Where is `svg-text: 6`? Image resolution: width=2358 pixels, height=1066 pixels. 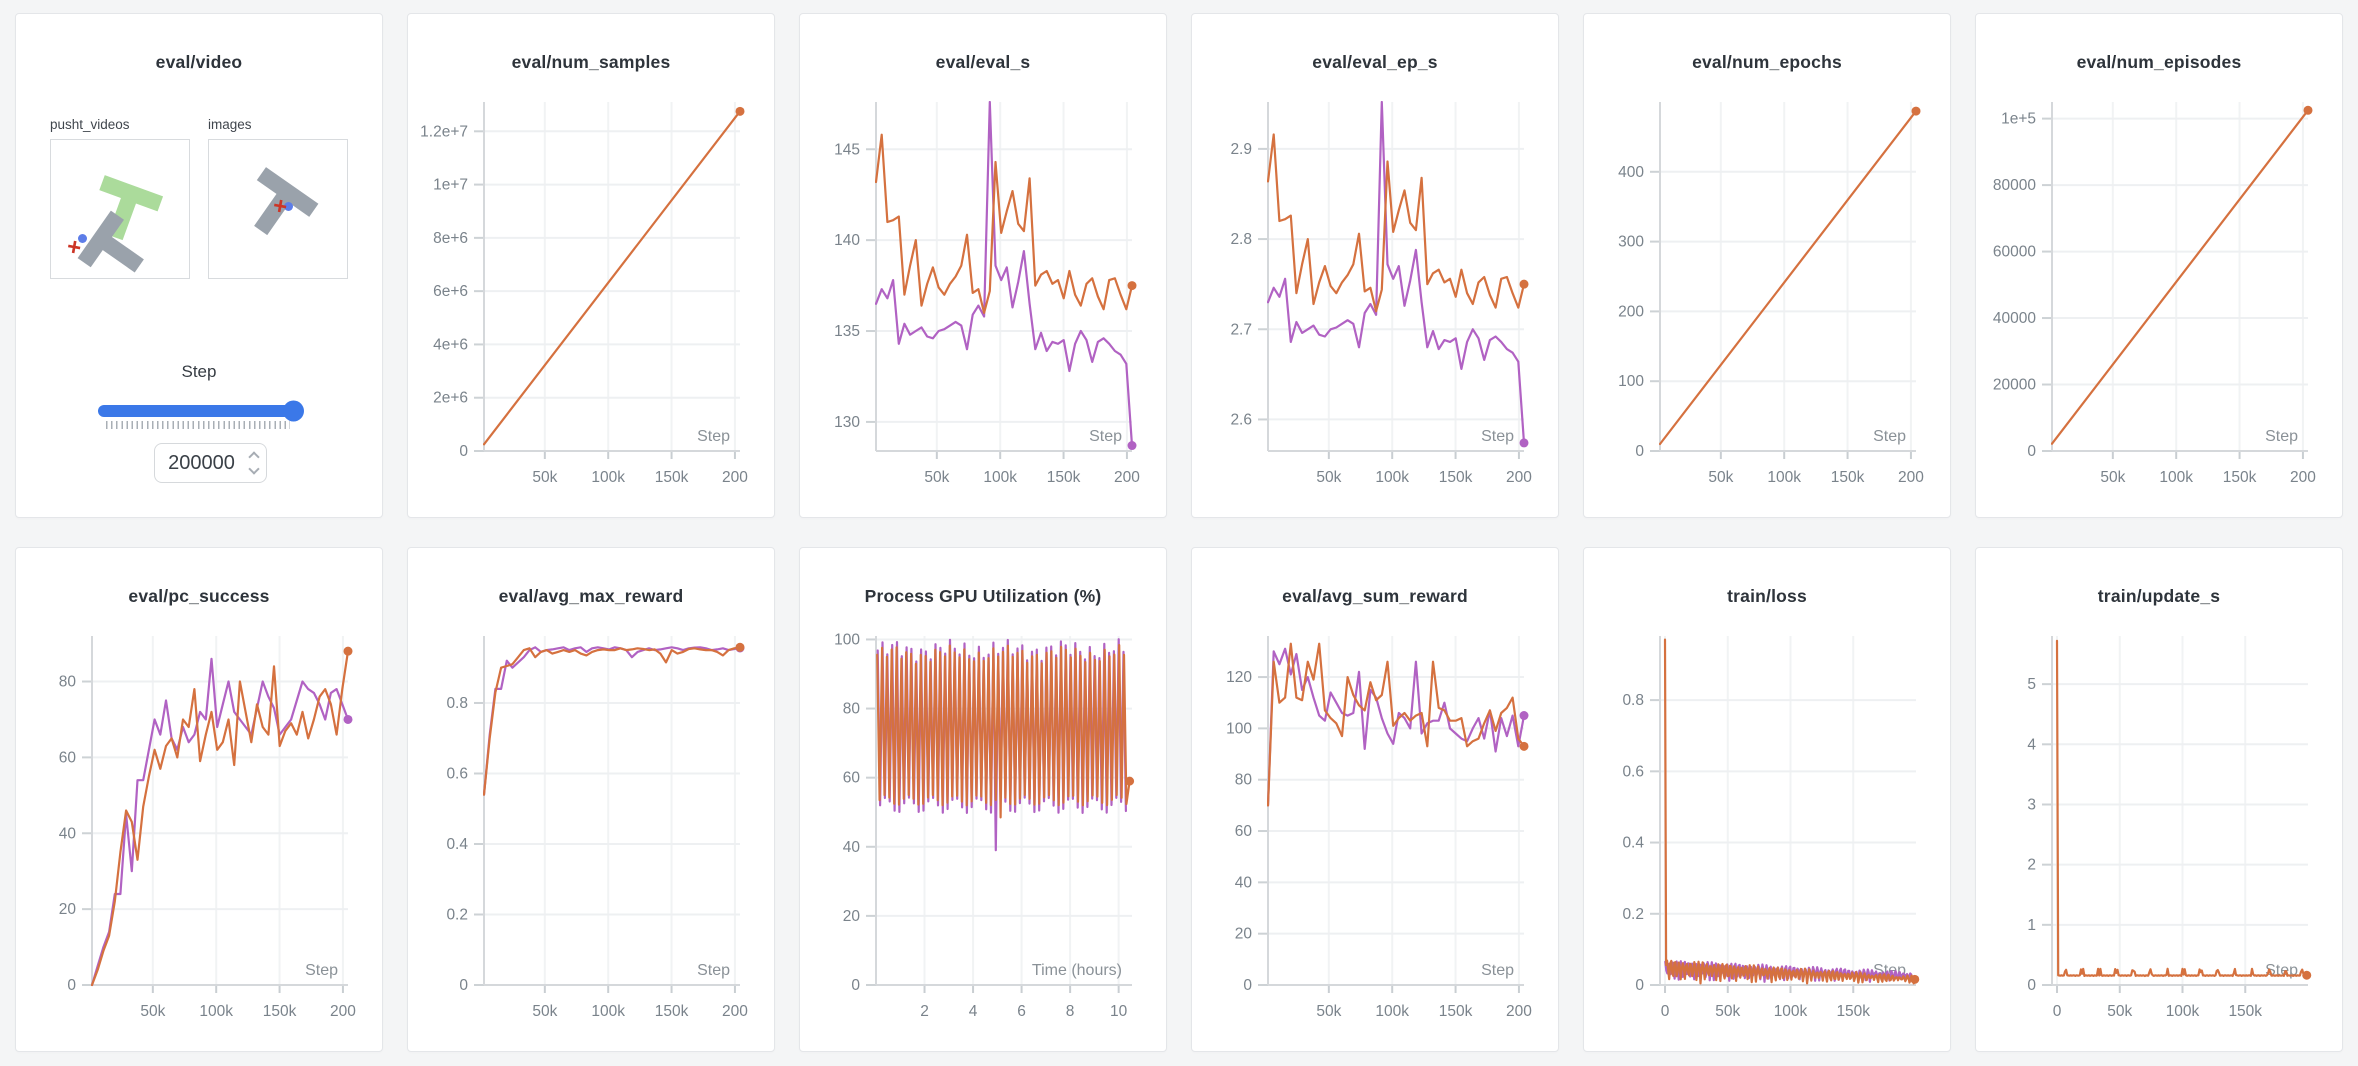 svg-text: 6 is located at coordinates (1021, 1011).